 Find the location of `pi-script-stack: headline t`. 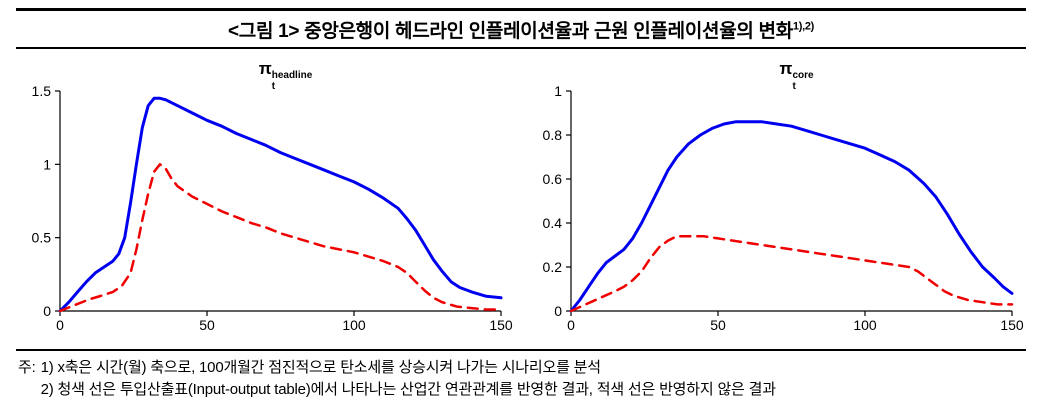

pi-script-stack: headline t is located at coordinates (292, 81).